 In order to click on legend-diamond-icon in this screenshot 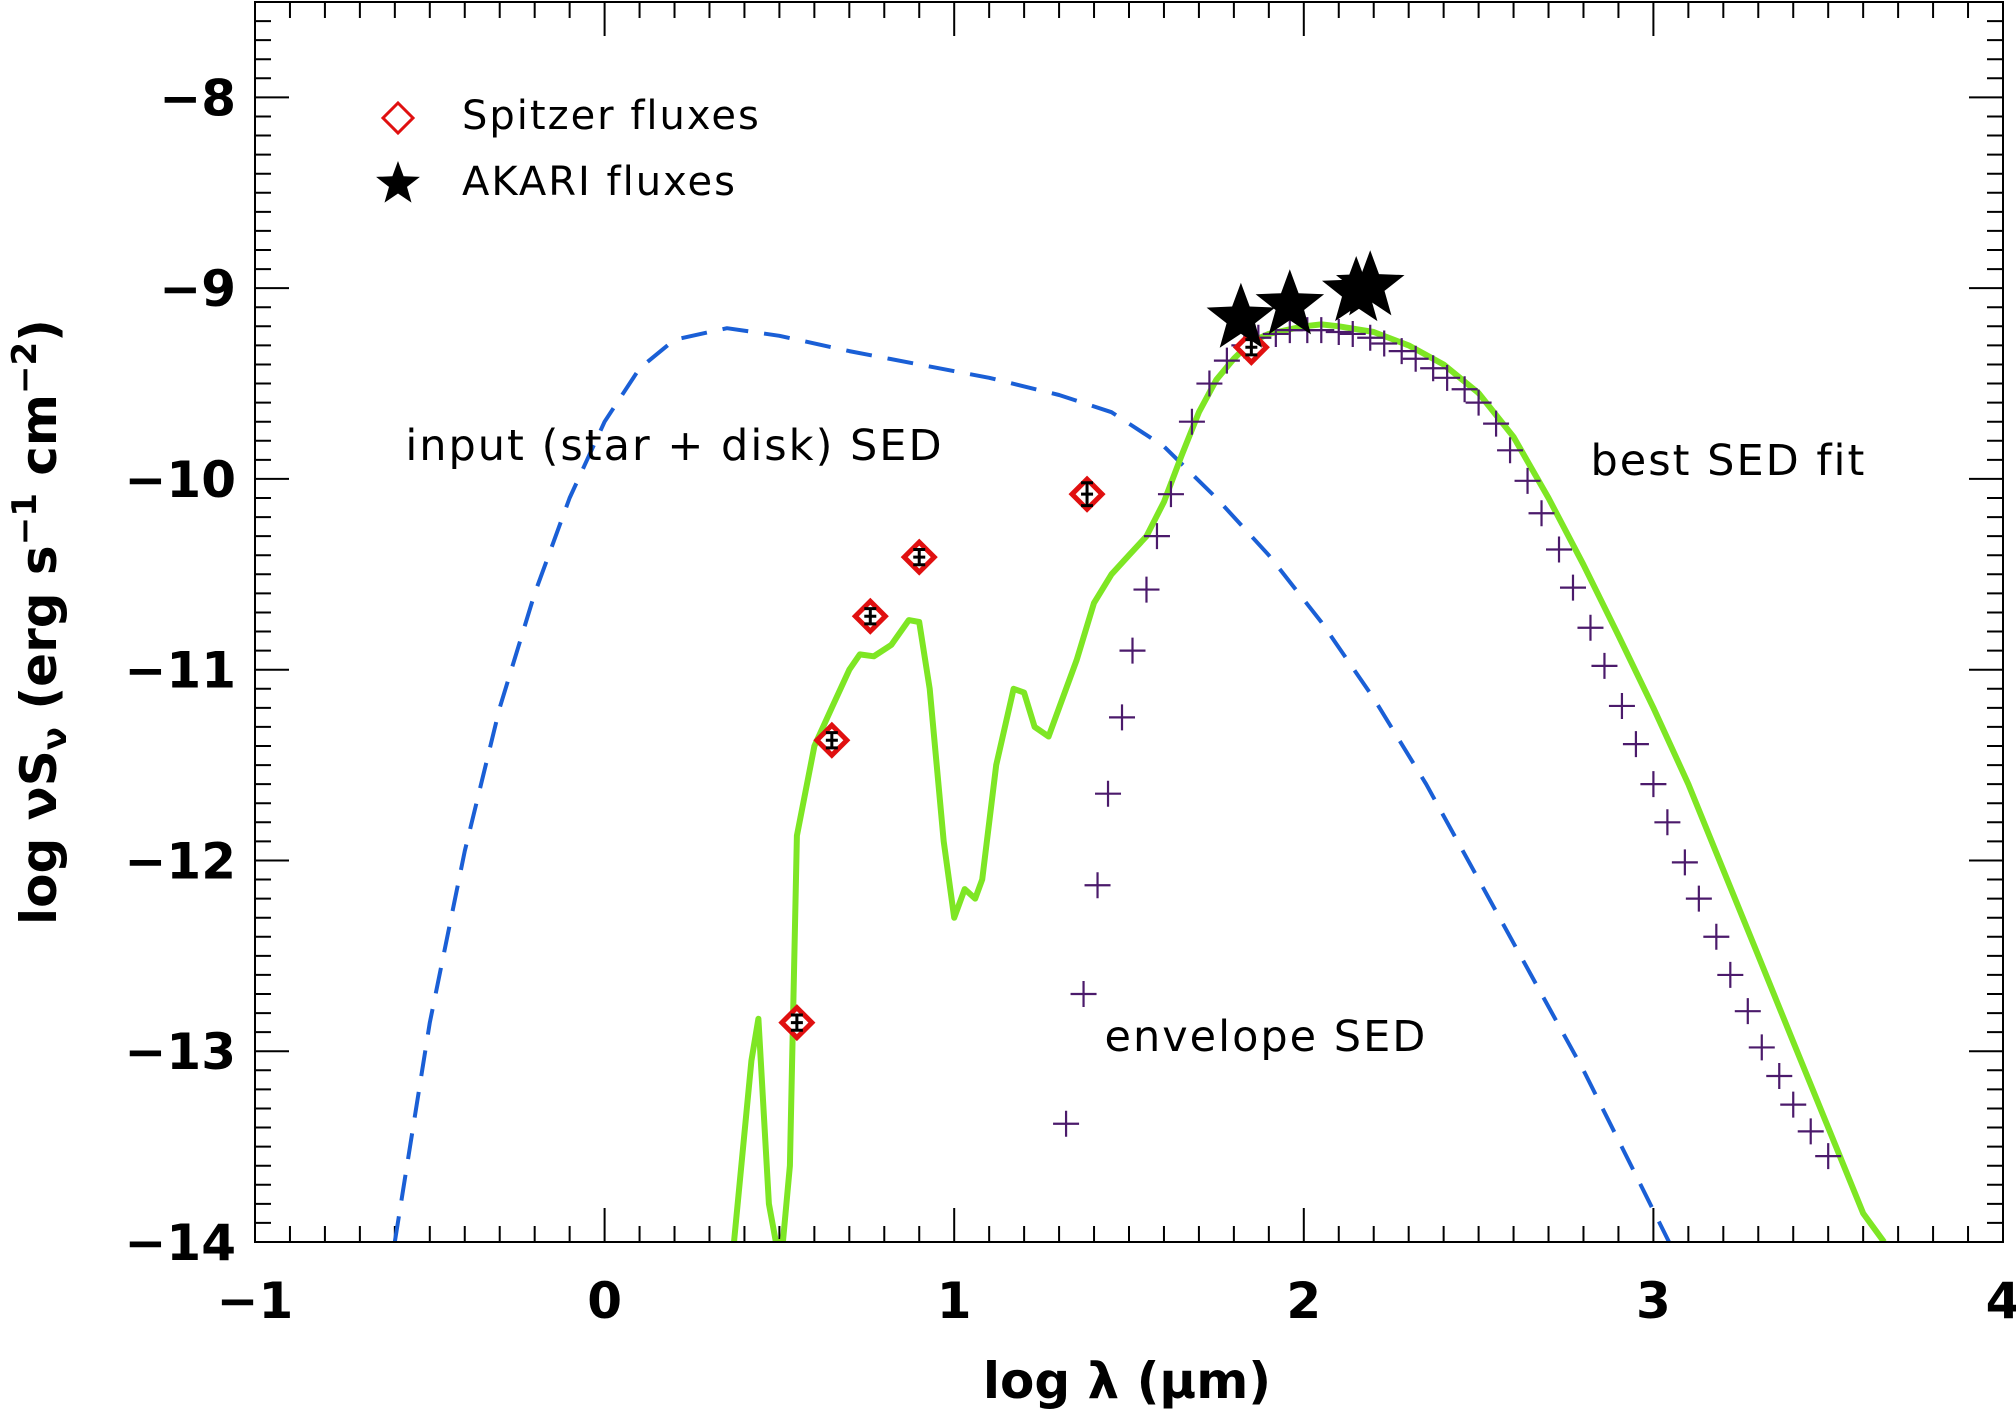, I will do `click(398, 118)`.